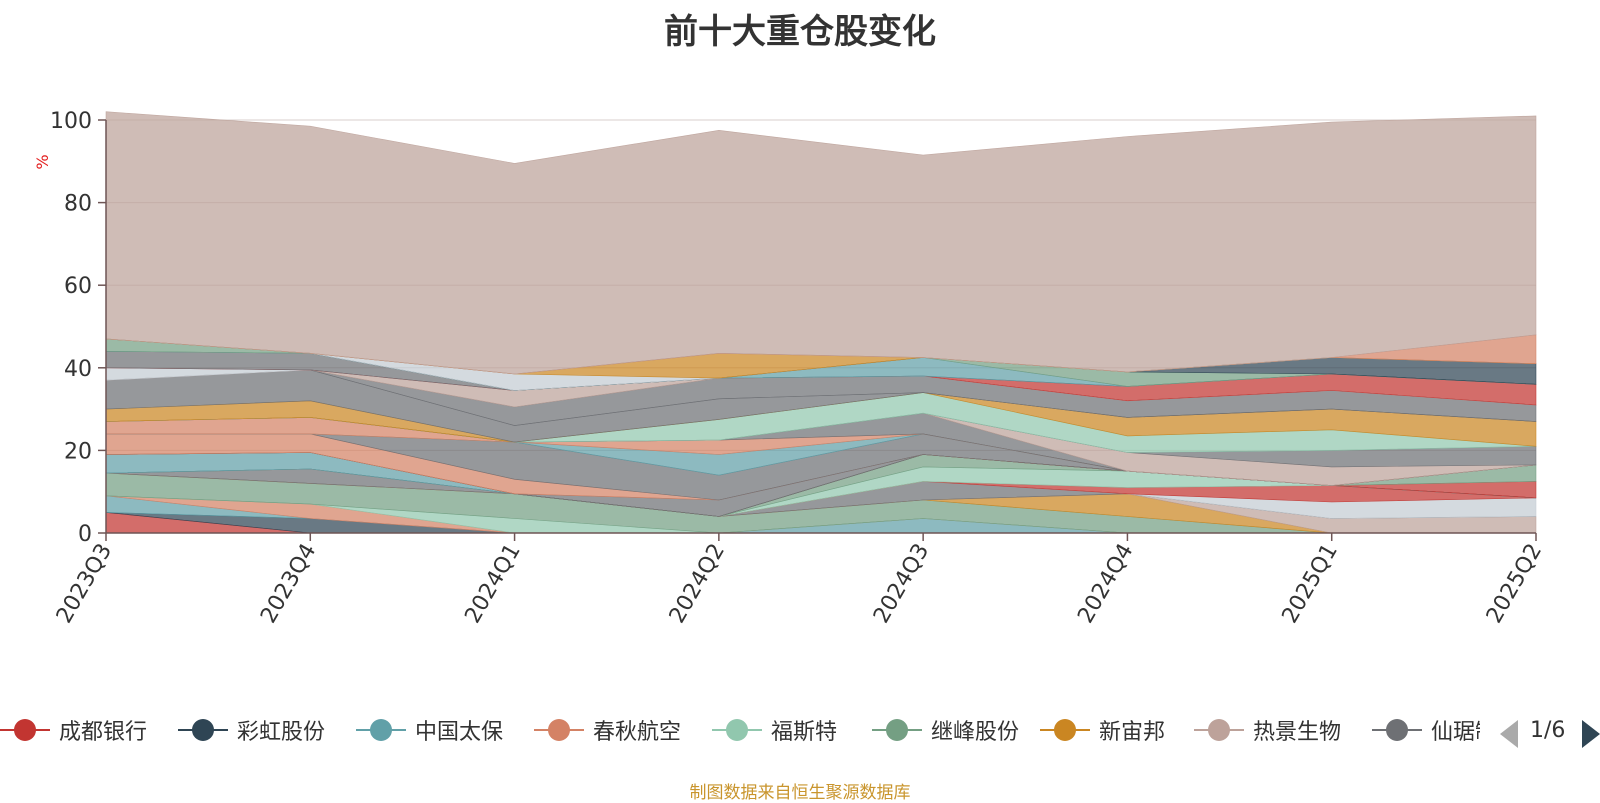 Image resolution: width=1600 pixels, height=803 pixels. I want to click on x-tick-label: 2024Q1, so click(492, 584).